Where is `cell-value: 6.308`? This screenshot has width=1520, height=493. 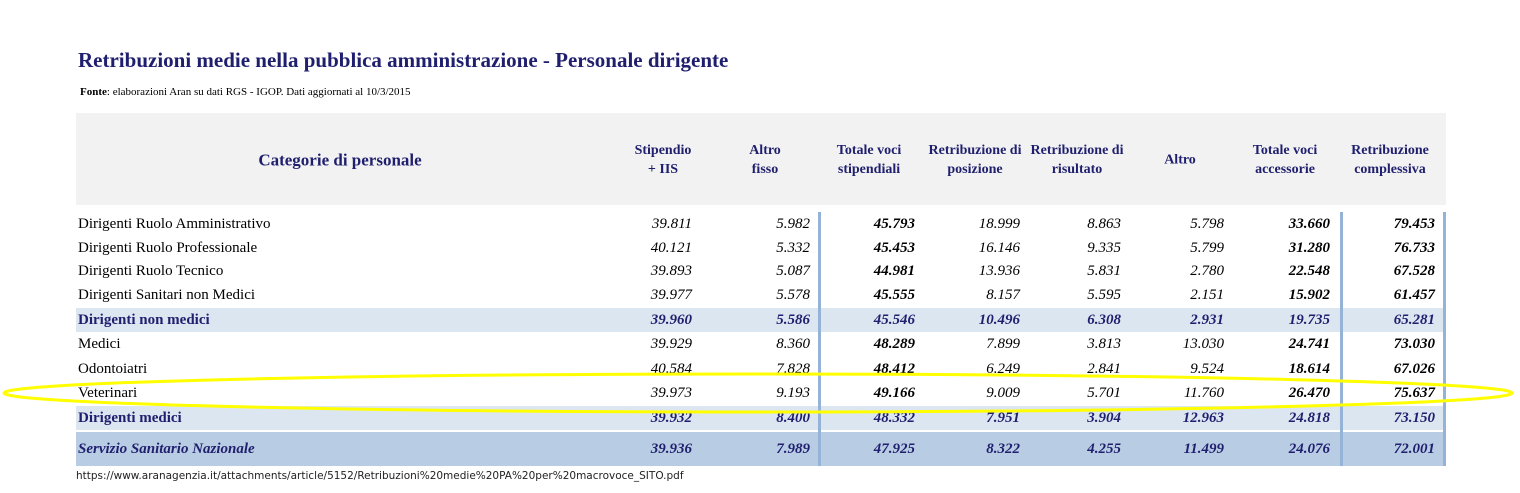
cell-value: 6.308 is located at coordinates (1104, 320).